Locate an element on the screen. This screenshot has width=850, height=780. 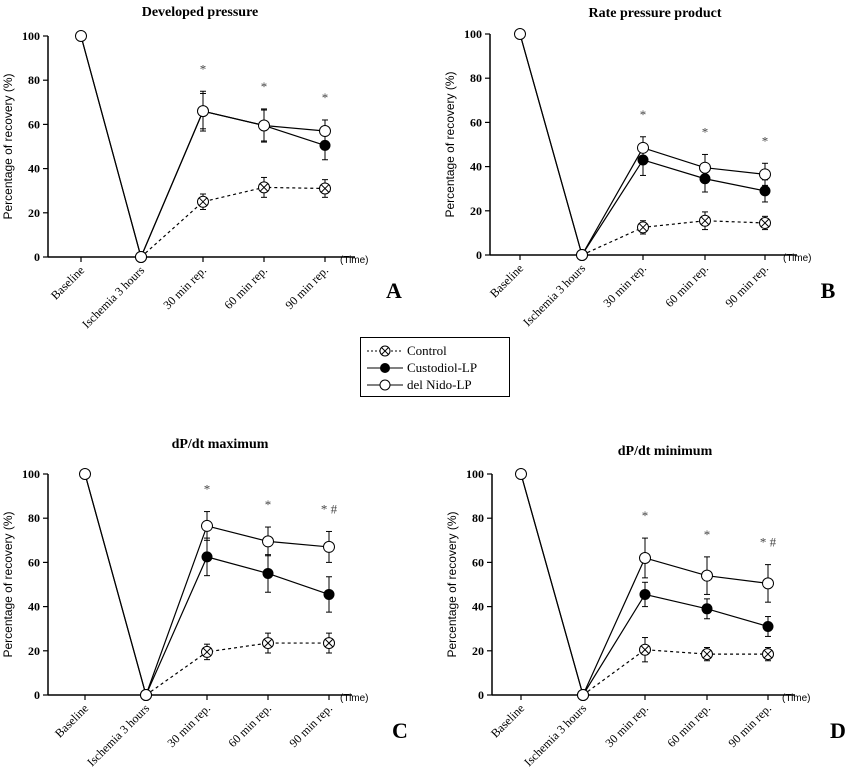
legend-item-control: Control is located at coordinates (407, 351).